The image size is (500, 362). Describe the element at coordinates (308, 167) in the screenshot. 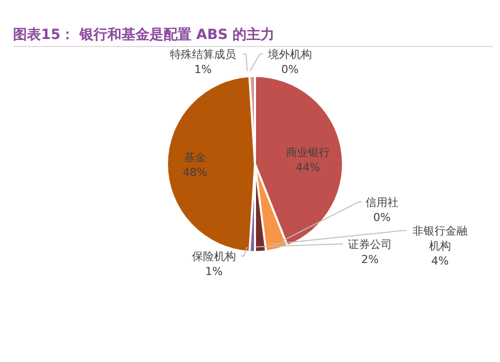

I see `data-label: 44%` at that location.